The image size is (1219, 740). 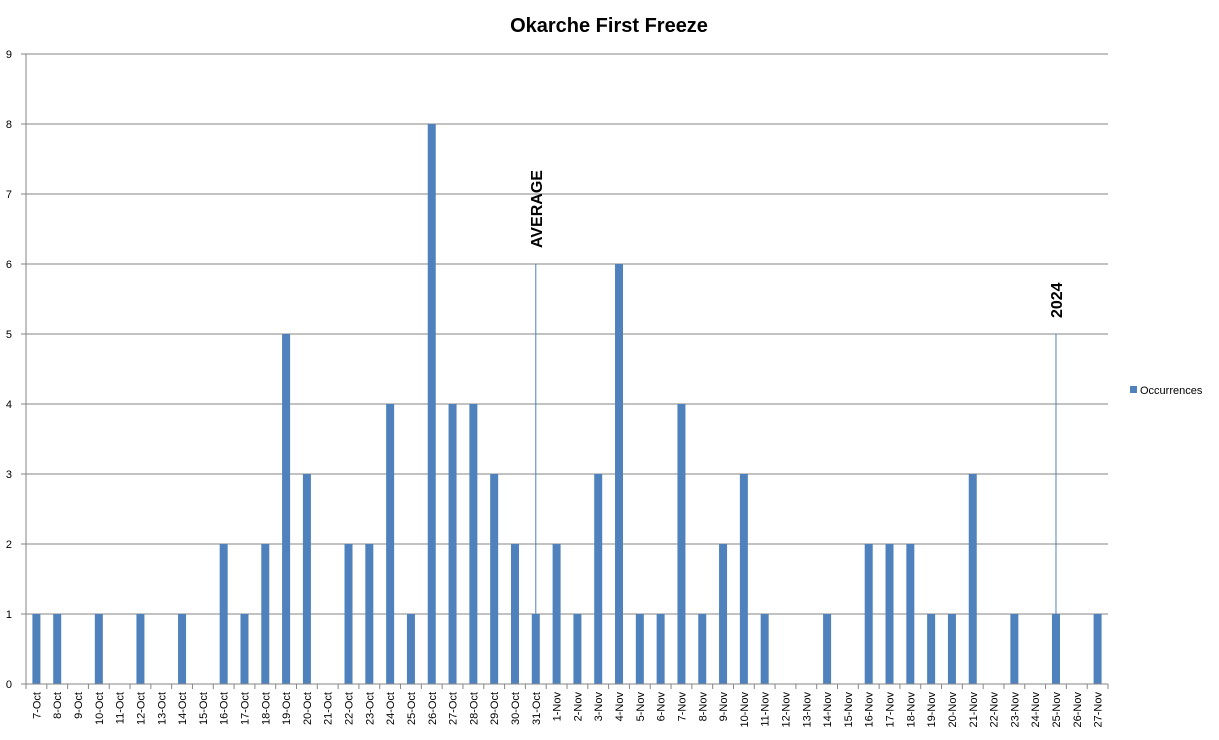 I want to click on bar-3-Nov, so click(x=598, y=579).